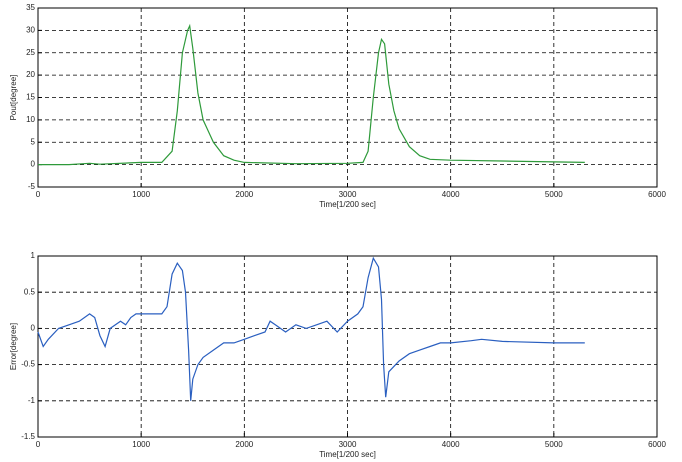 This screenshot has height=462, width=682. What do you see at coordinates (30, 291) in the screenshot?
I see `y-tick-label: 0.5` at bounding box center [30, 291].